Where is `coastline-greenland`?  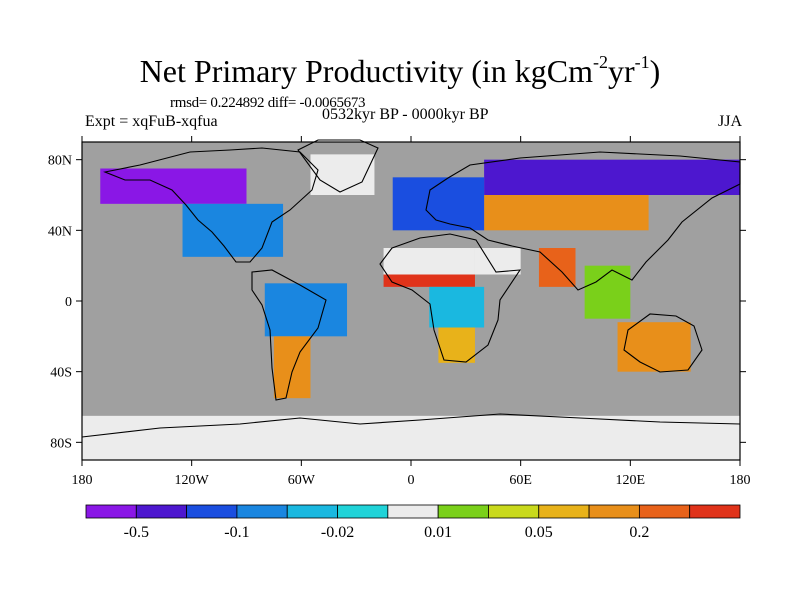 coastline-greenland is located at coordinates (338, 166).